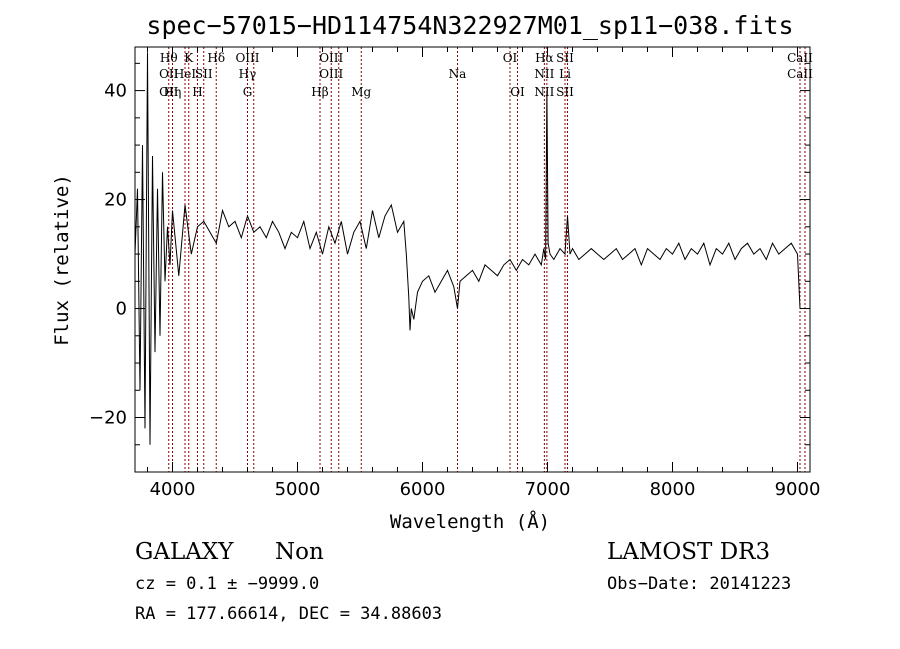 The image size is (900, 649). What do you see at coordinates (798, 489) in the screenshot?
I see `x-tick-label: 9000` at bounding box center [798, 489].